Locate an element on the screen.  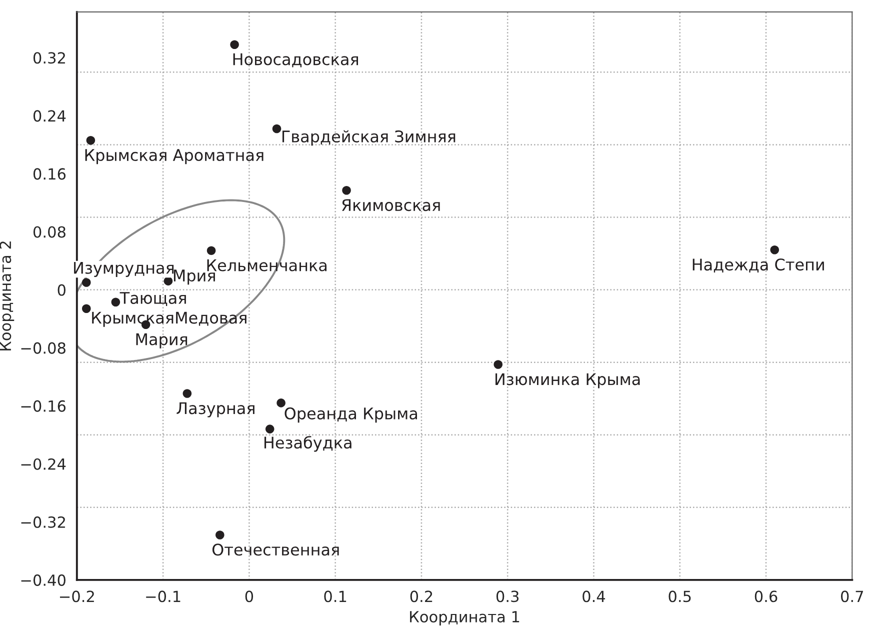
annotation: Мрия is located at coordinates (194, 277).